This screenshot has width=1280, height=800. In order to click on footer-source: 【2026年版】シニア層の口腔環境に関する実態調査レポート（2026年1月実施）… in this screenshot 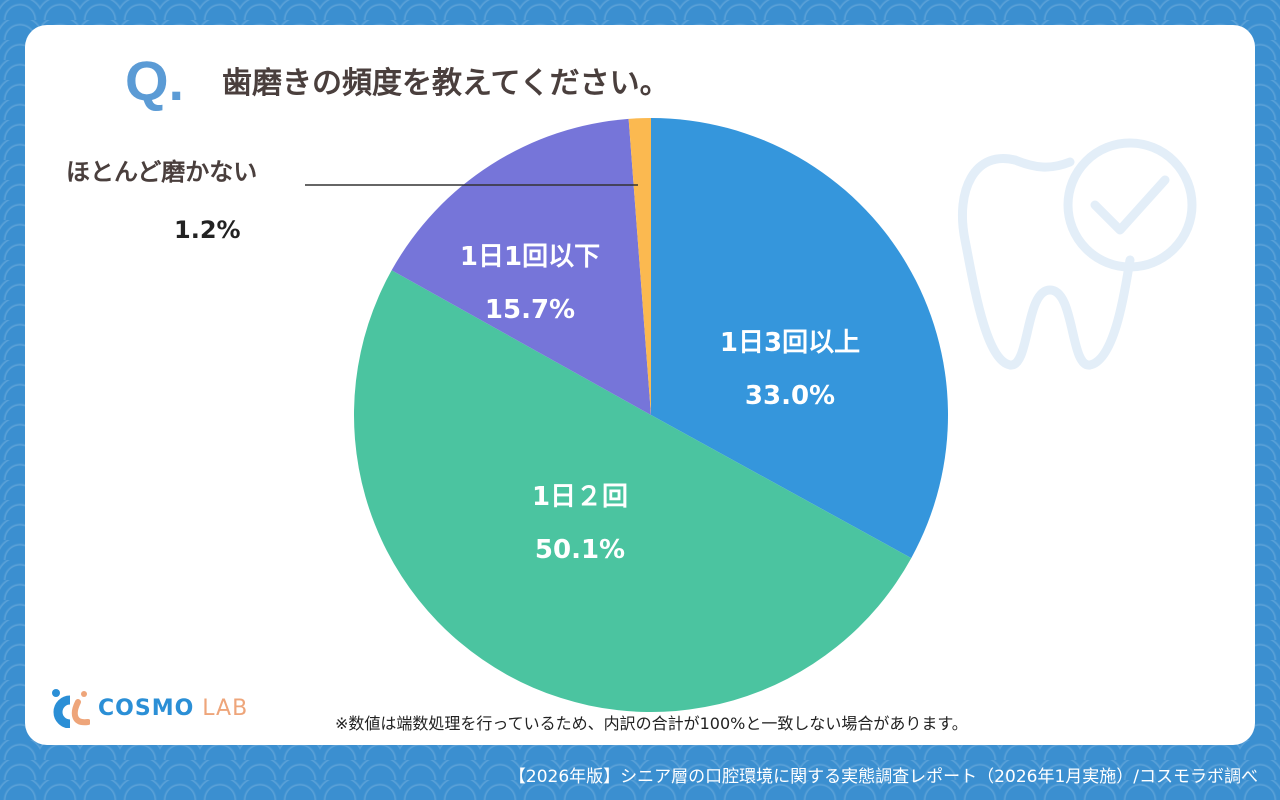, I will do `click(883, 777)`.